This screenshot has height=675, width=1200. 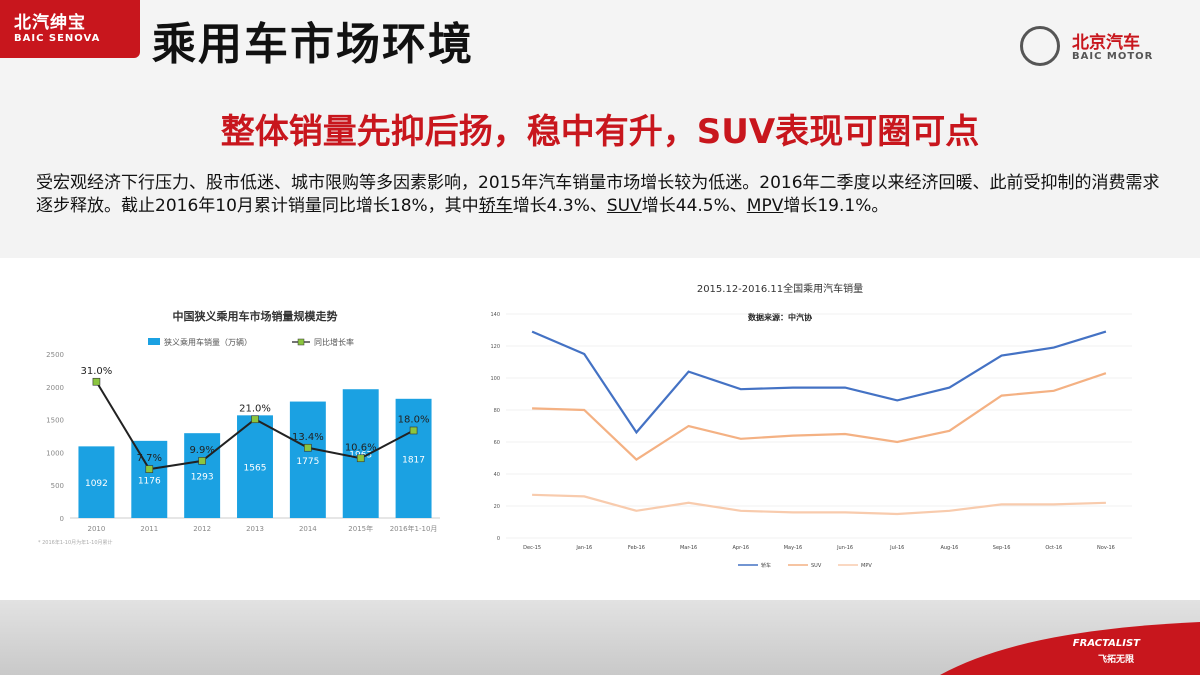 What do you see at coordinates (836, 206) in the screenshot?
I see `body-text-part: 增长19.1%。` at bounding box center [836, 206].